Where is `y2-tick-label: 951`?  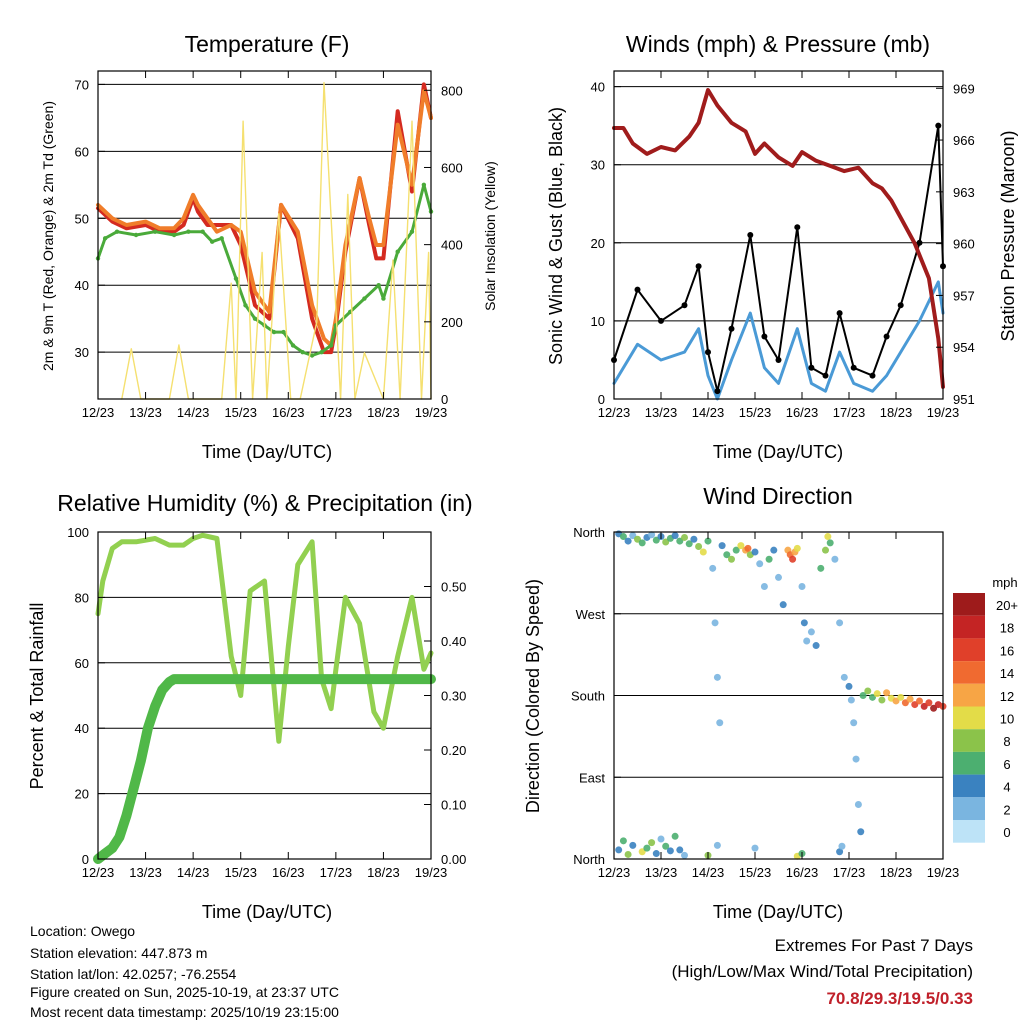 y2-tick-label: 951 is located at coordinates (964, 399).